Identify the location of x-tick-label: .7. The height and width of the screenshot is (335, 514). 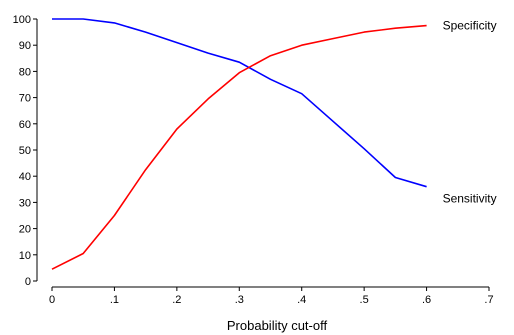
(488, 300).